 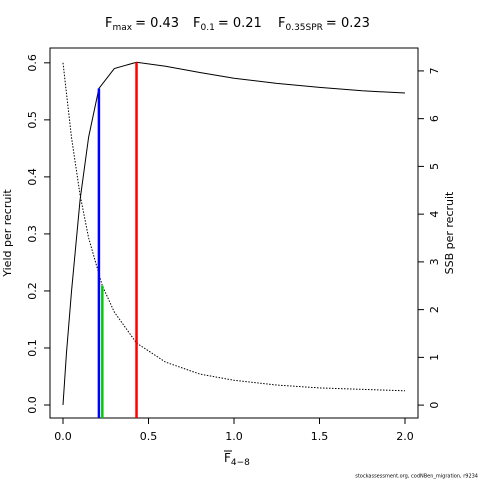 What do you see at coordinates (149, 436) in the screenshot?
I see `x-tick-label: 0.5` at bounding box center [149, 436].